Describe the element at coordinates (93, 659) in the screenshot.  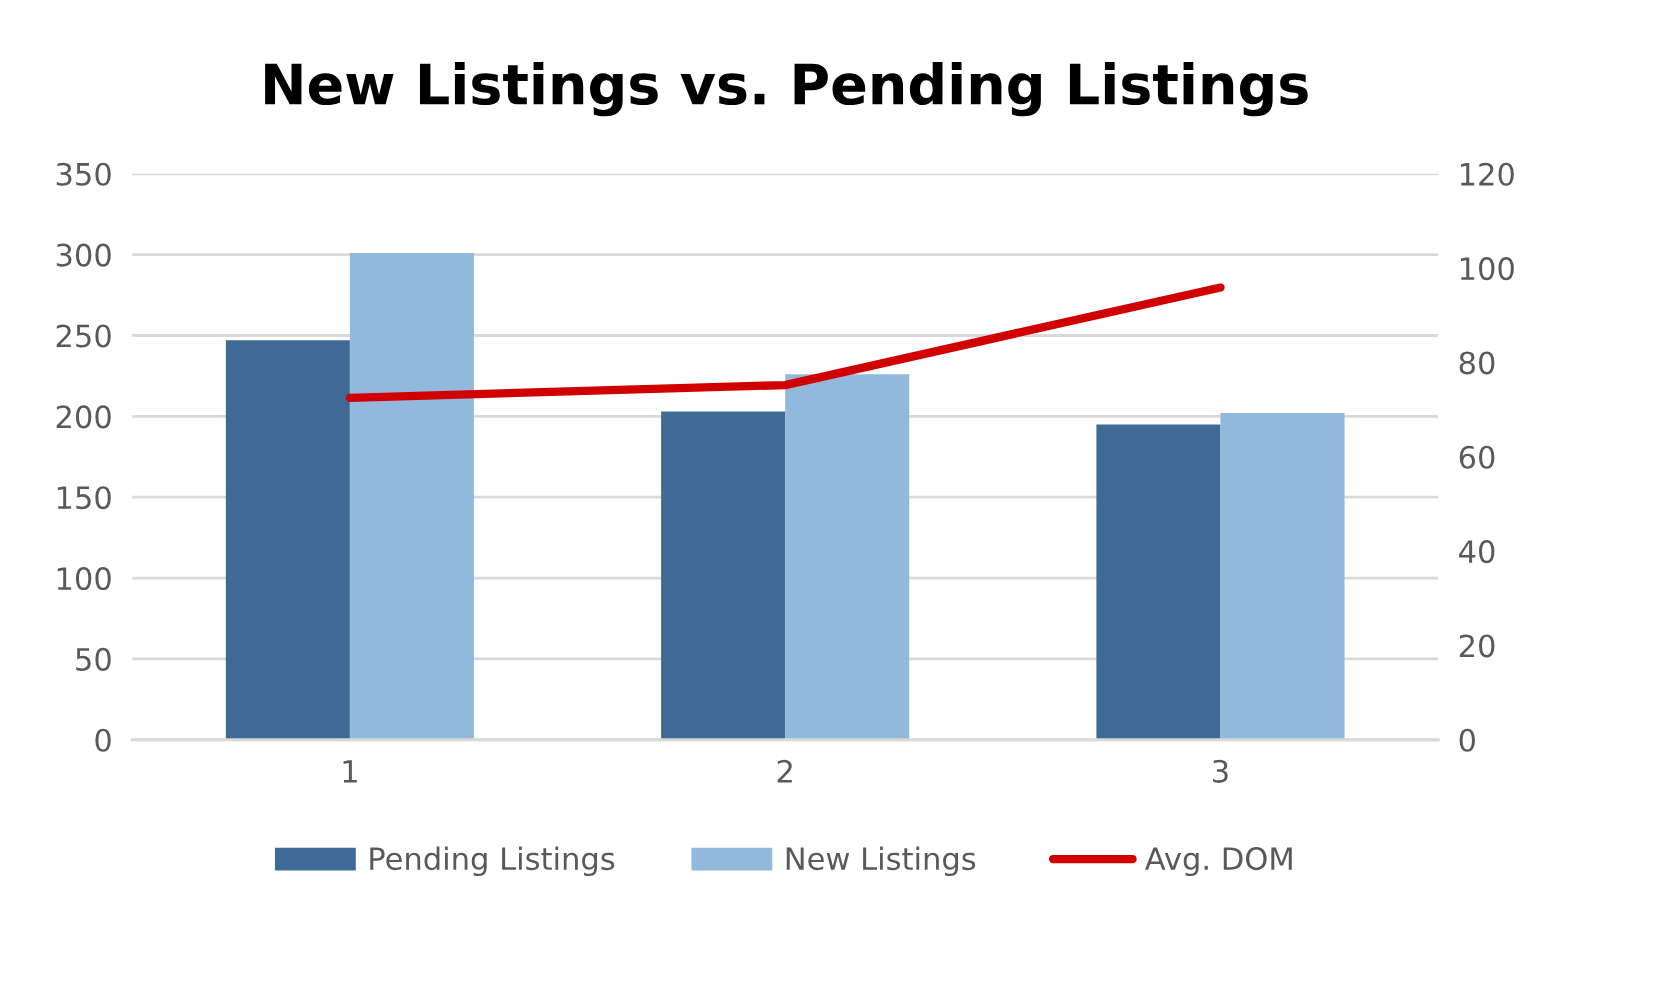
I see `y-tick-label: 50` at that location.